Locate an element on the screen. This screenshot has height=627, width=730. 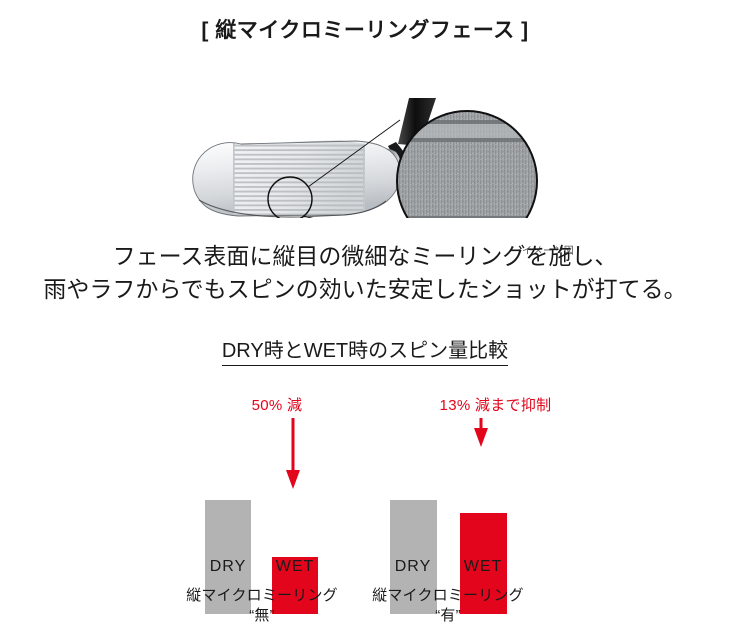
chart-title: DRY時とWET時のスピン量比較 is located at coordinates (365, 350).